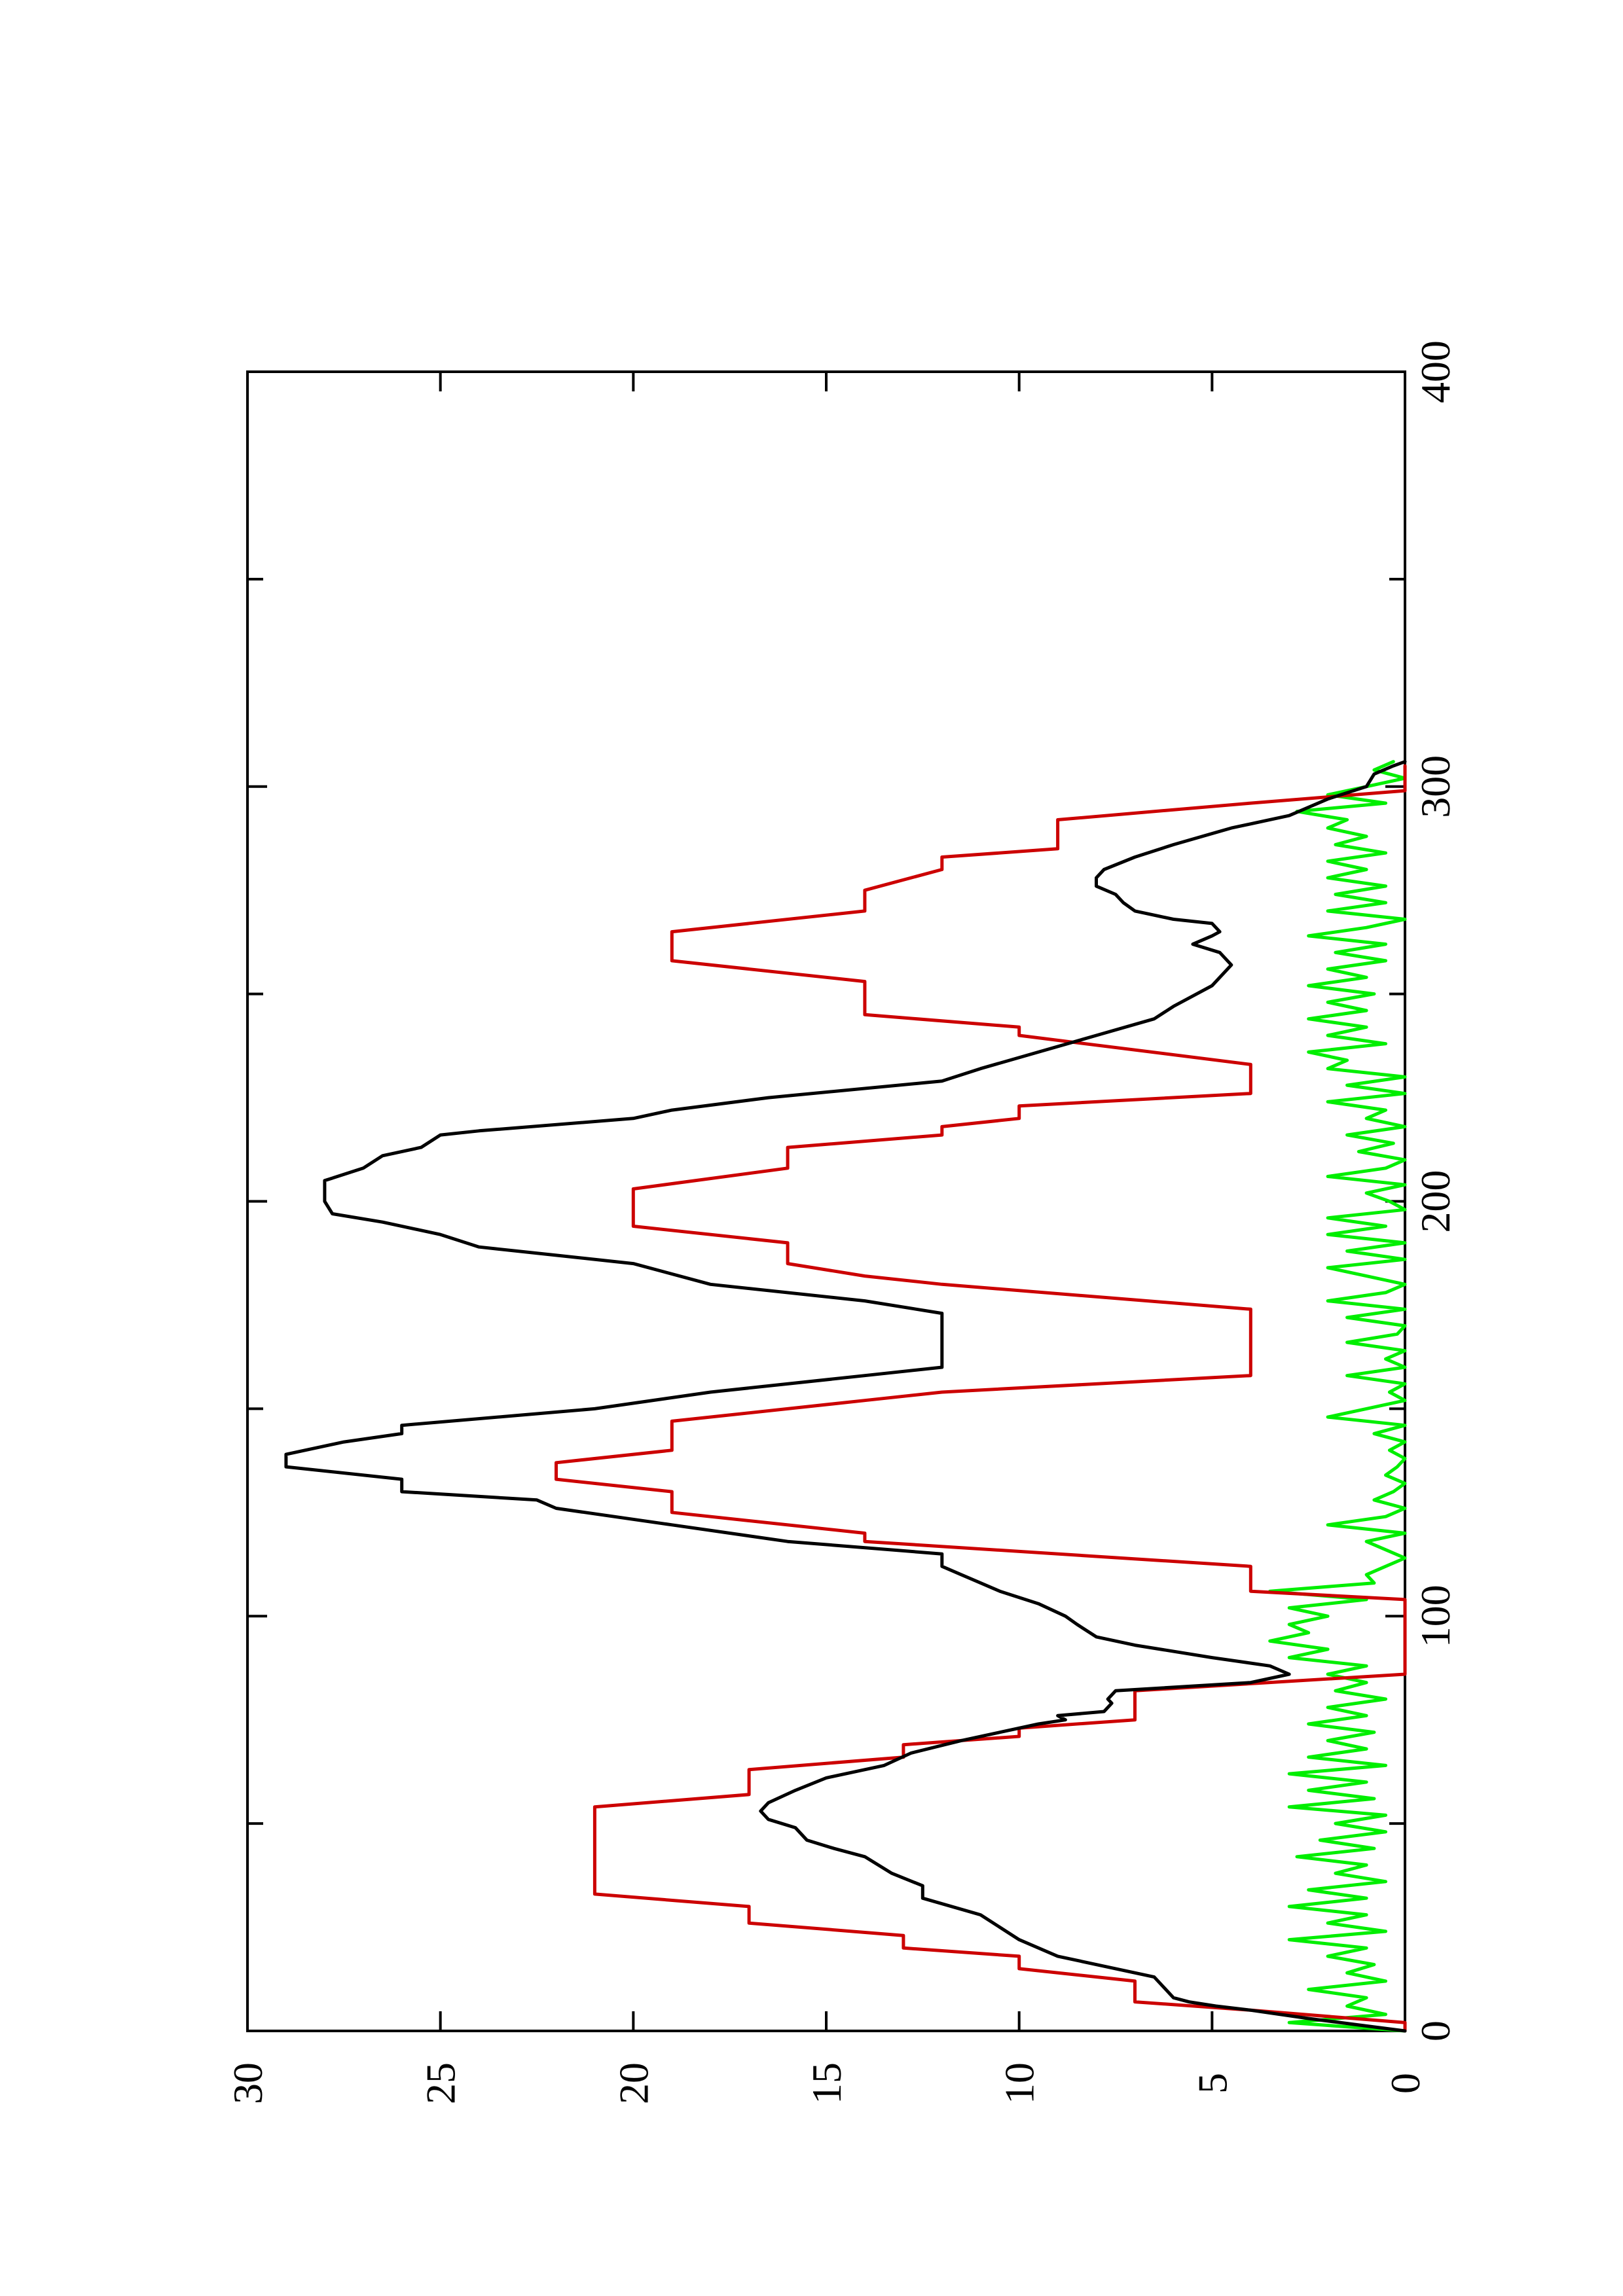  Describe the element at coordinates (1019, 2083) in the screenshot. I see `y-tick-label: 10` at that location.